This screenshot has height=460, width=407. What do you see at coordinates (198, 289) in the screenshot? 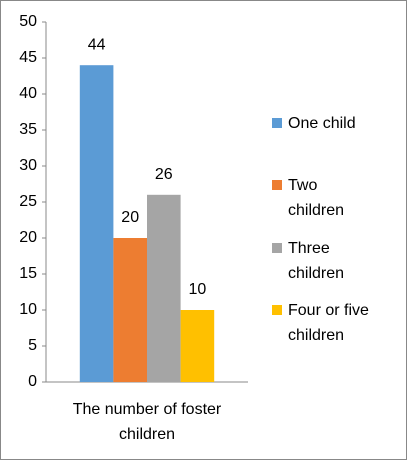
I see `data-label: 10` at bounding box center [198, 289].